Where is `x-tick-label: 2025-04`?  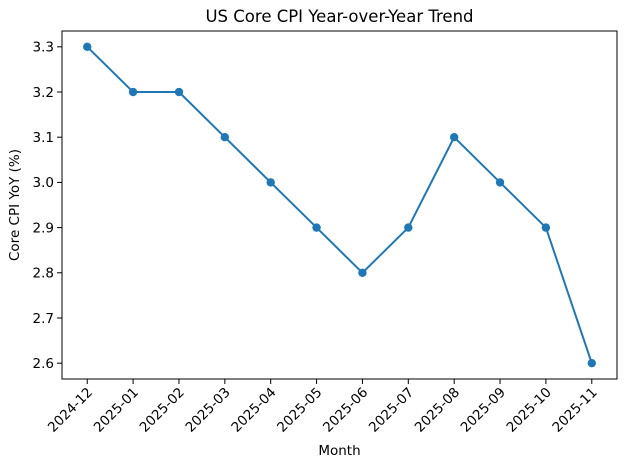
x-tick-label: 2025-04 is located at coordinates (253, 410).